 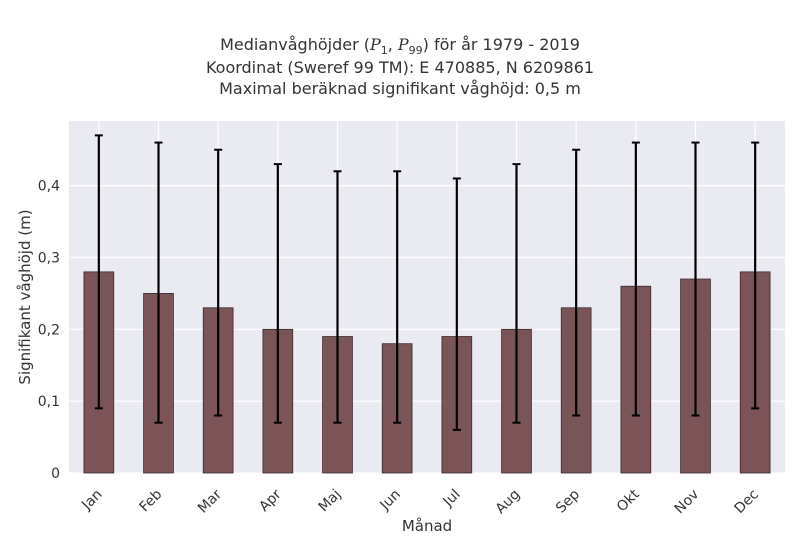 What do you see at coordinates (277, 293) in the screenshot?
I see `error-bar-apr` at bounding box center [277, 293].